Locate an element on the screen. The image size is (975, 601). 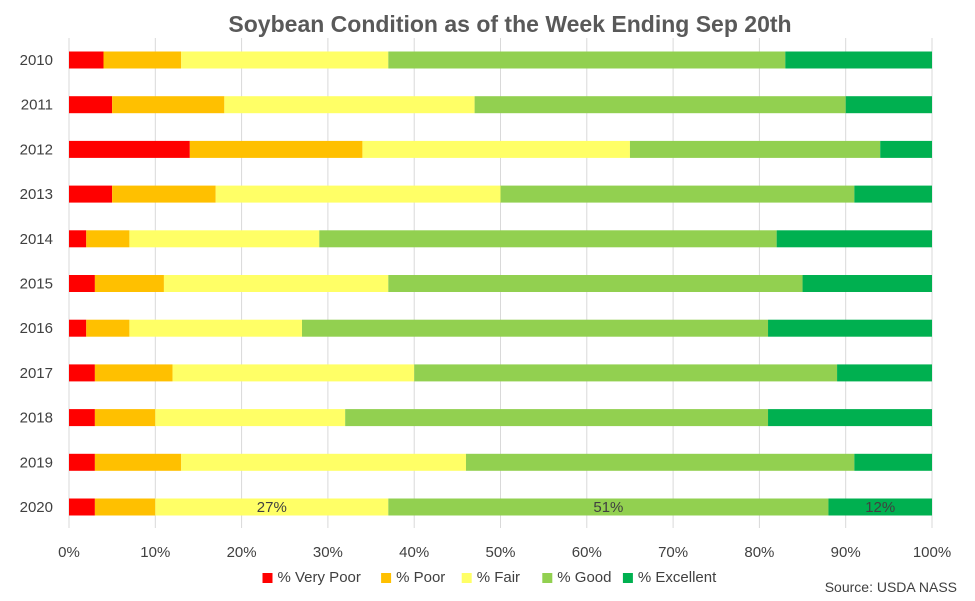
data-label: 51% is located at coordinates (608, 507).